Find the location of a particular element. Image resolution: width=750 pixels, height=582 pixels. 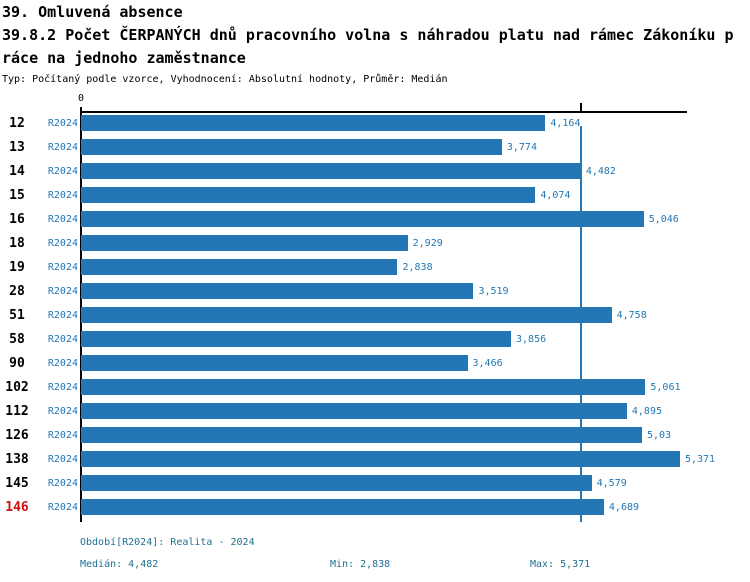

row-category-label: 15 is located at coordinates (17, 195).